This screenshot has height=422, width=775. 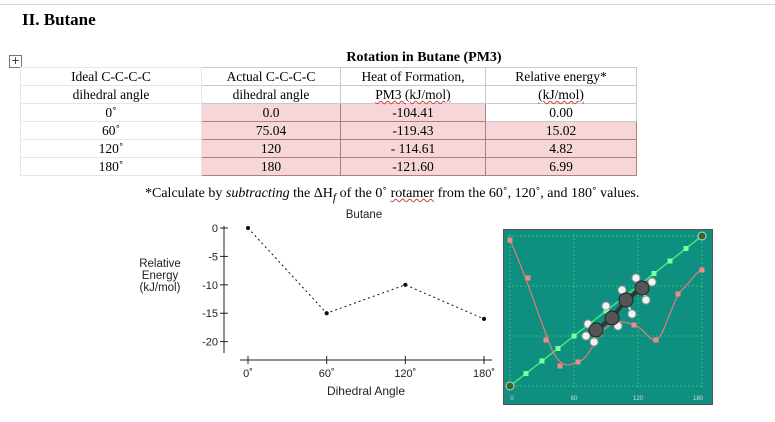 I want to click on simulation-tick-label: 0, so click(x=512, y=399).